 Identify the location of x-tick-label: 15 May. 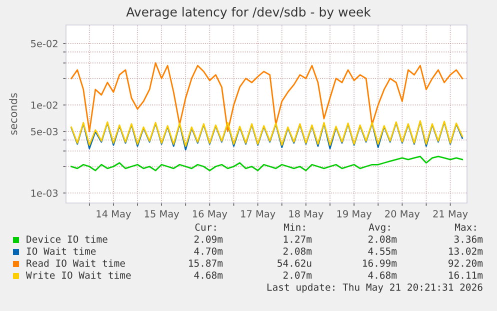
(162, 215).